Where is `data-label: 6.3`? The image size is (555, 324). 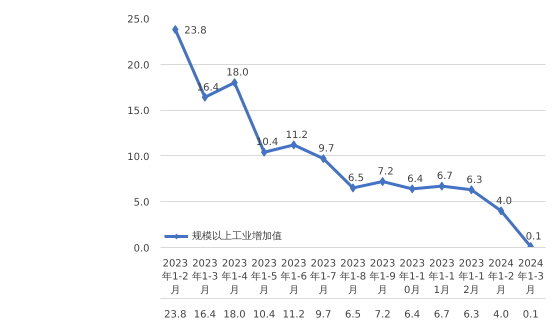
data-label: 6.3 is located at coordinates (472, 315).